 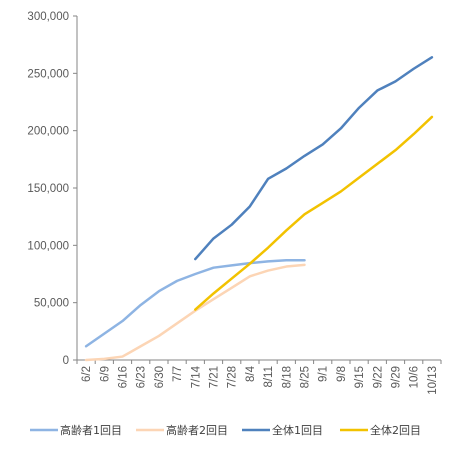 I want to click on x-tick-label: 9/8, so click(x=342, y=374).